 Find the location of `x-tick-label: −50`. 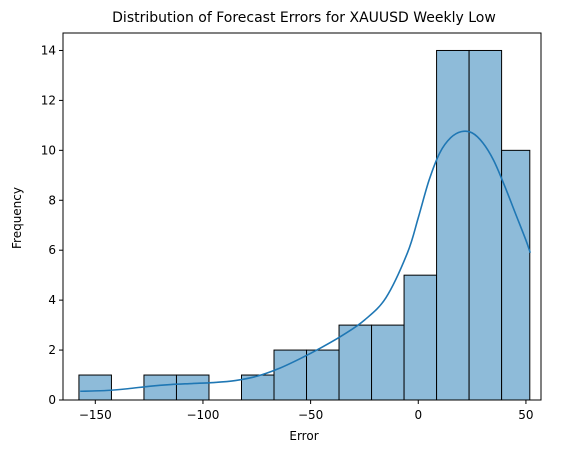

x-tick-label: −50 is located at coordinates (310, 415).